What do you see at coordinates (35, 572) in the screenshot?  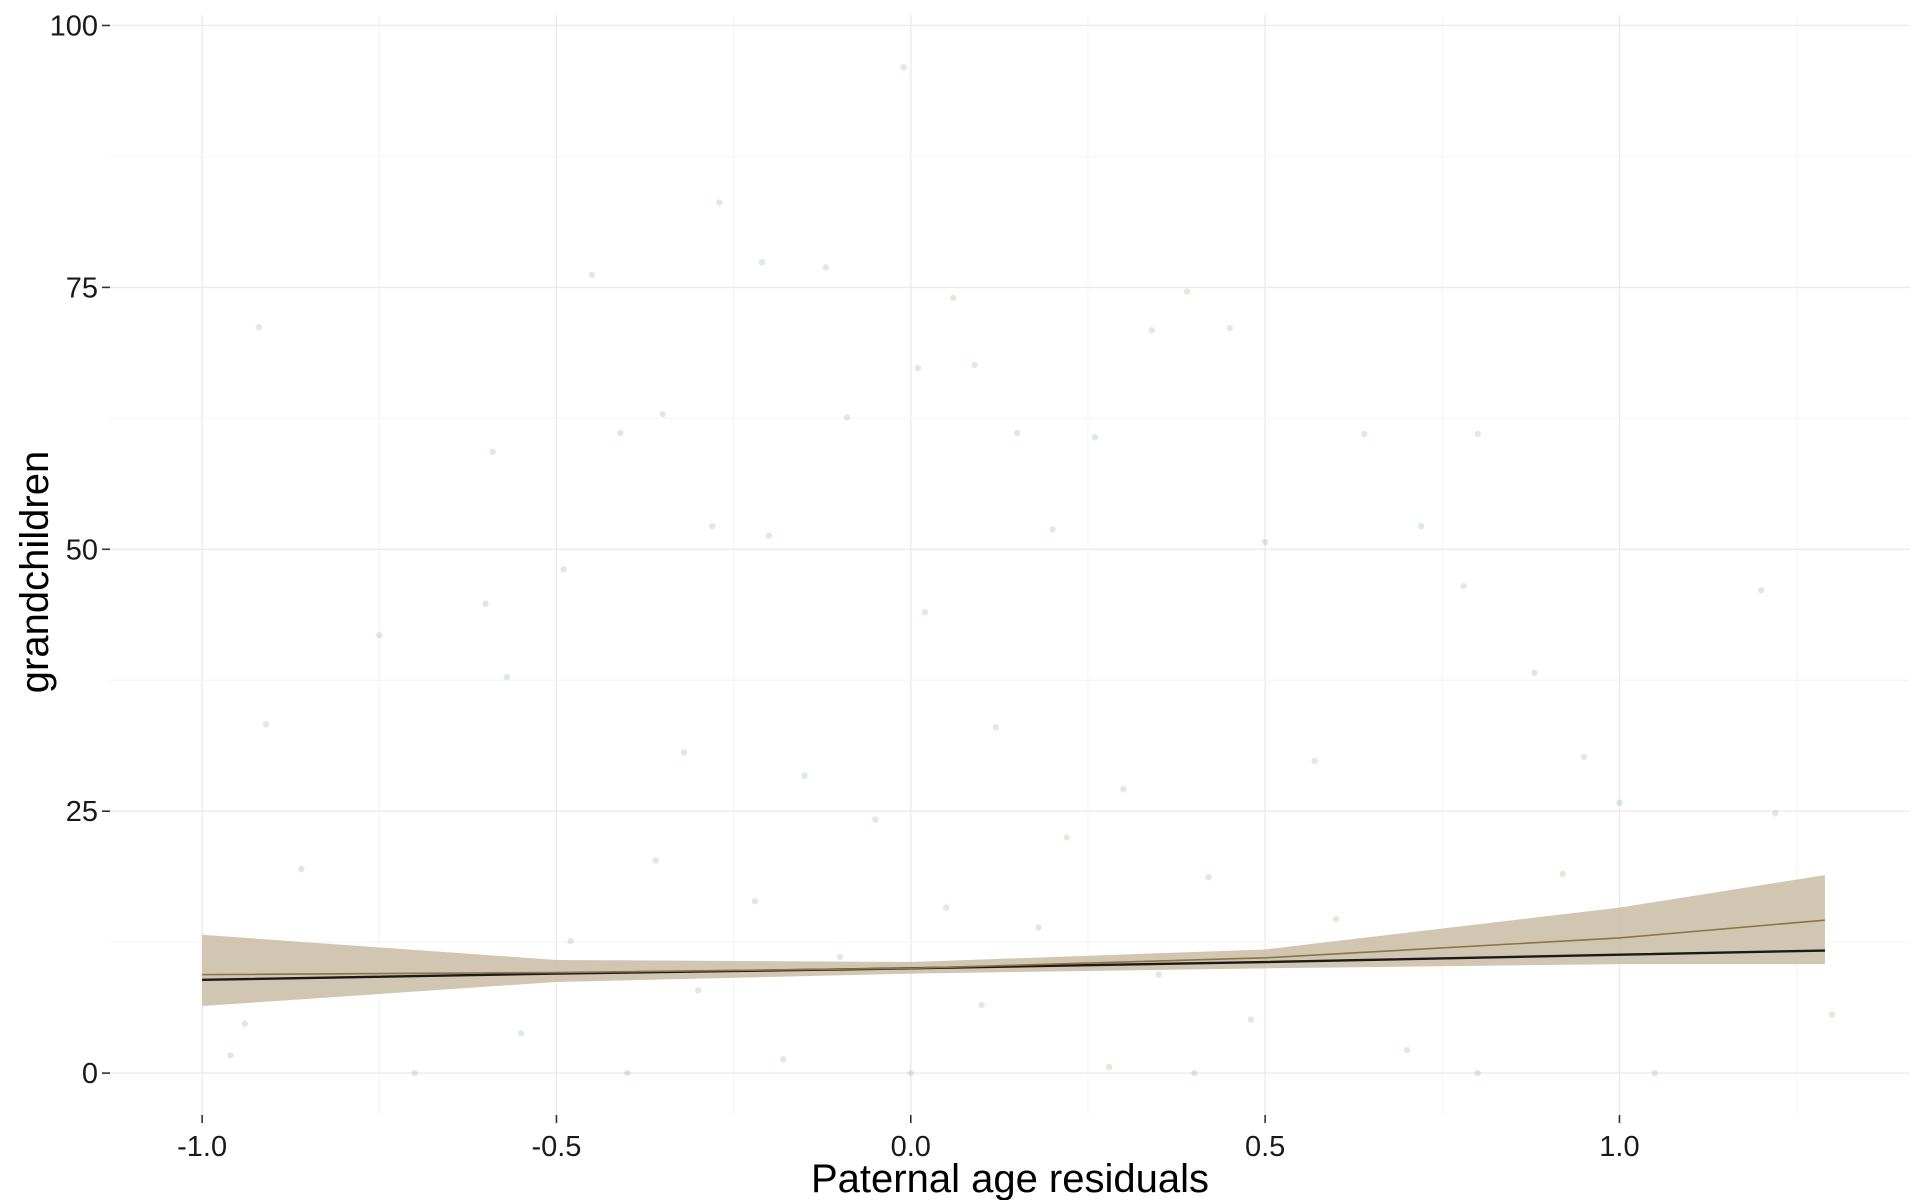 I see `y-axis-title: grandchildren` at bounding box center [35, 572].